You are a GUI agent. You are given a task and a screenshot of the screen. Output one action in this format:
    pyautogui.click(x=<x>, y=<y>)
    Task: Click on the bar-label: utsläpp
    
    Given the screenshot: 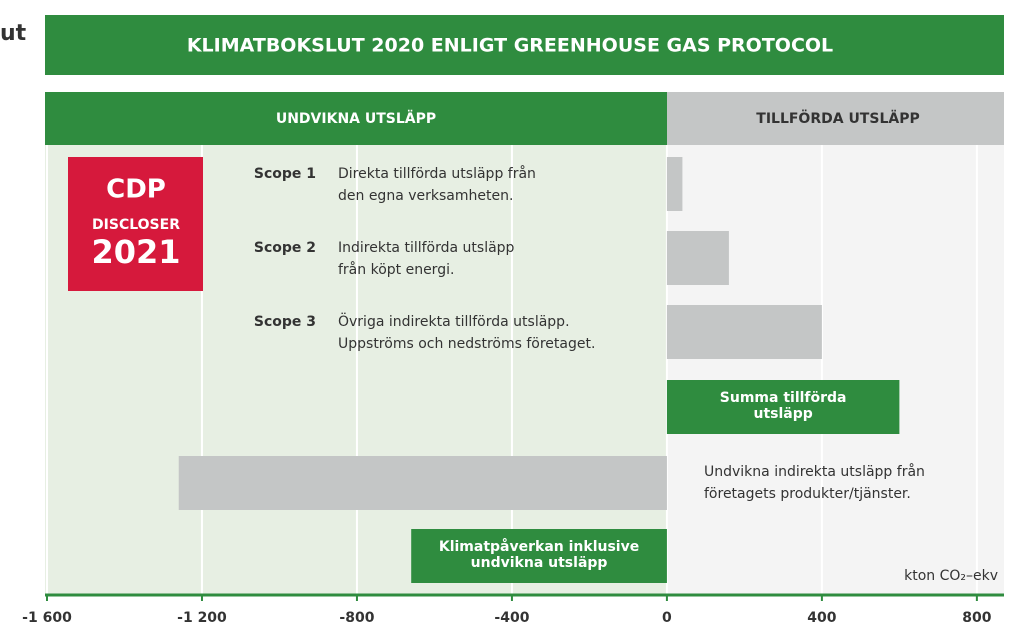 What is the action you would take?
    pyautogui.click(x=783, y=414)
    